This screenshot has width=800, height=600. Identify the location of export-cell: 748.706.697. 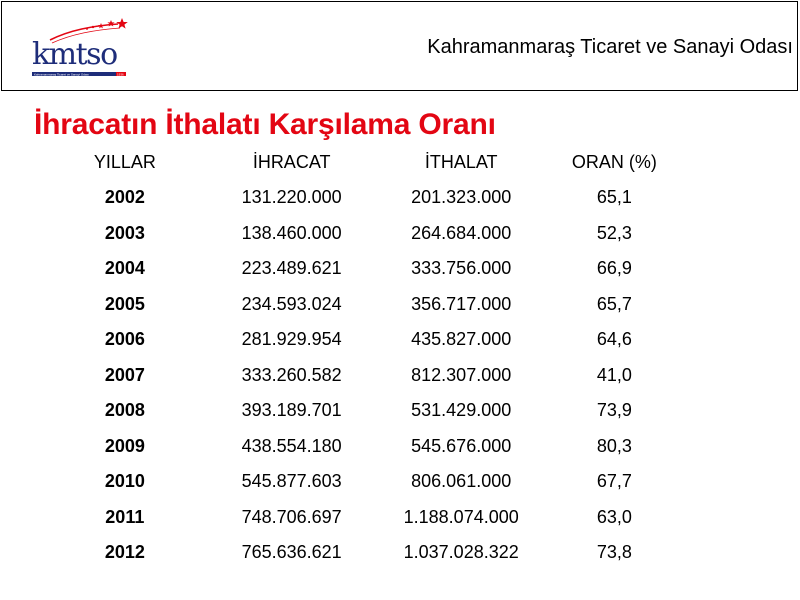
(291, 516).